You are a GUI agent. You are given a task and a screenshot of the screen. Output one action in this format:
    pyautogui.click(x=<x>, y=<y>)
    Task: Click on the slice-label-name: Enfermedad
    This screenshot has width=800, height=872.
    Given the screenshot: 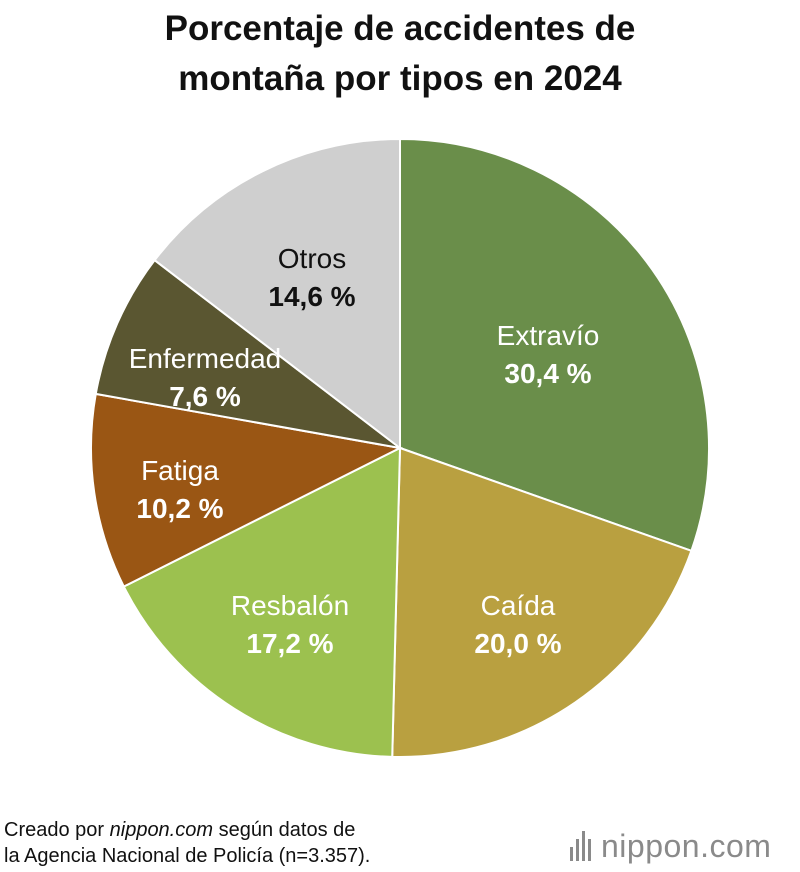 What is the action you would take?
    pyautogui.click(x=205, y=358)
    